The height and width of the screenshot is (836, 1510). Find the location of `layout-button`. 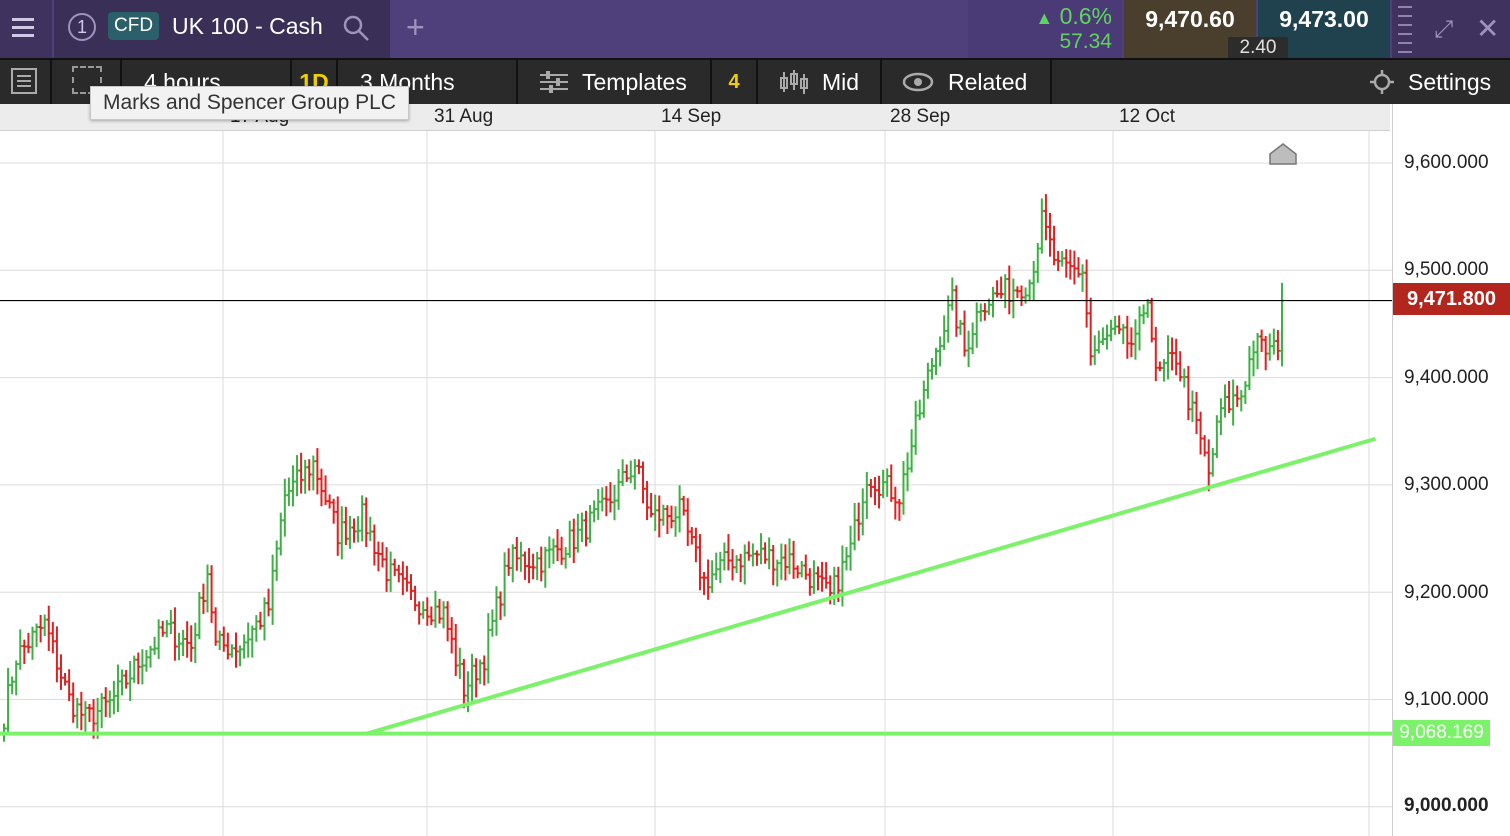

layout-button is located at coordinates (87, 82).